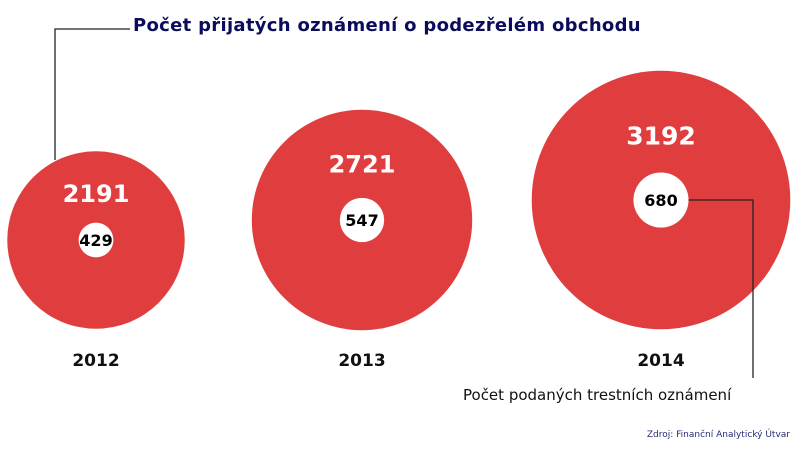 This screenshot has width=800, height=449. I want to click on inner-bubble-2014, so click(661, 200).